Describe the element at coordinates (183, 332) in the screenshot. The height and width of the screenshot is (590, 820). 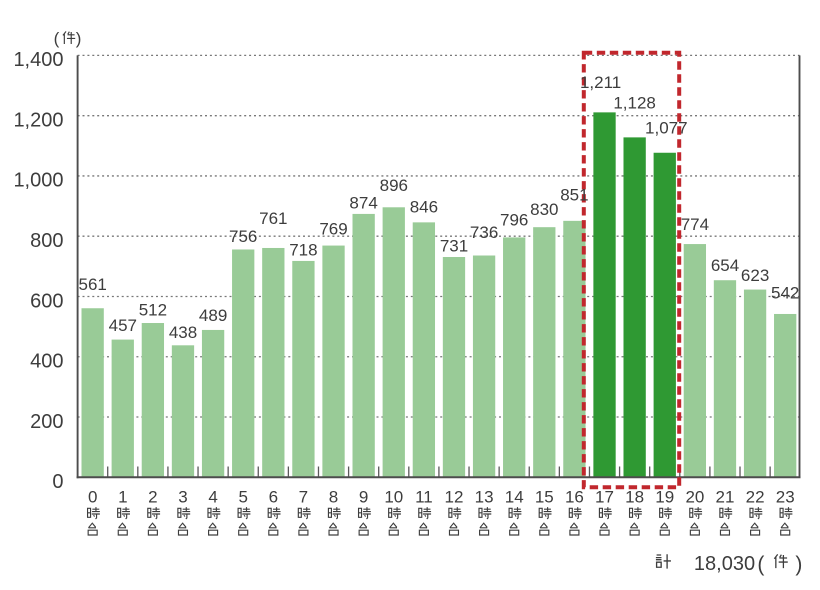
I see `svg-text: 438` at that location.